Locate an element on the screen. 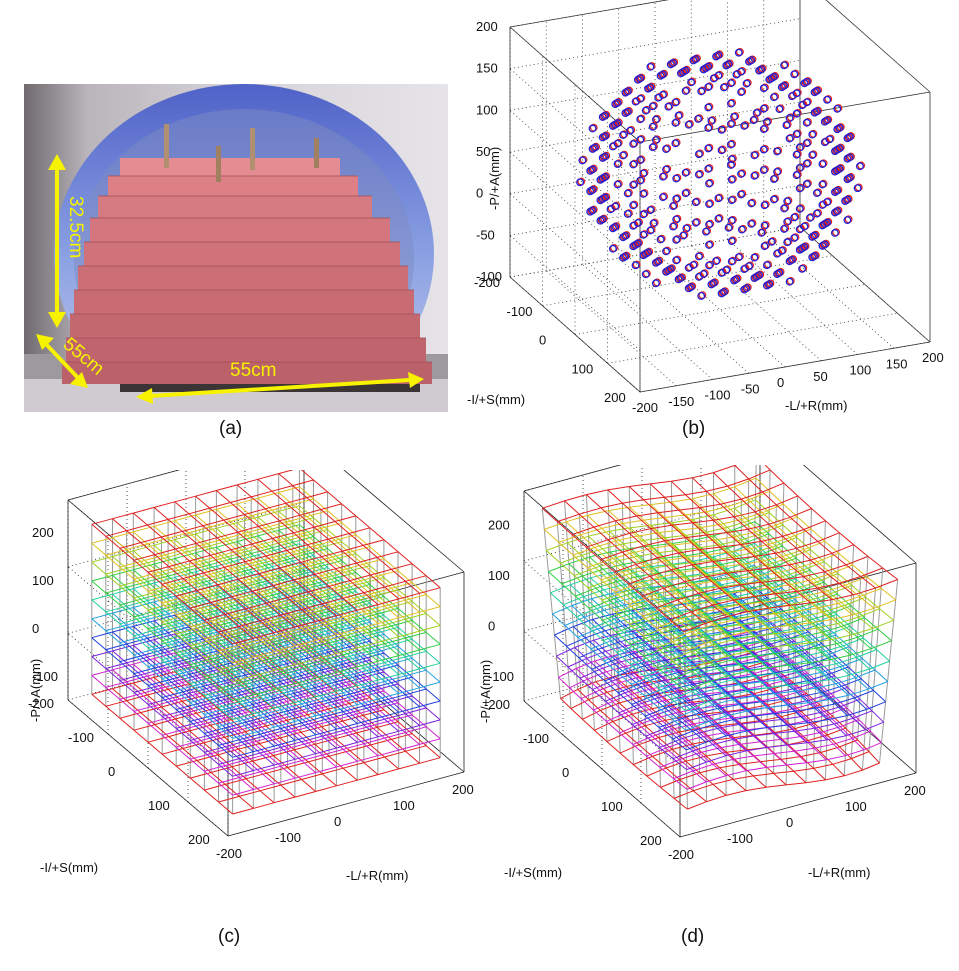 The width and height of the screenshot is (959, 971). phantom-stack is located at coordinates (247, 258).